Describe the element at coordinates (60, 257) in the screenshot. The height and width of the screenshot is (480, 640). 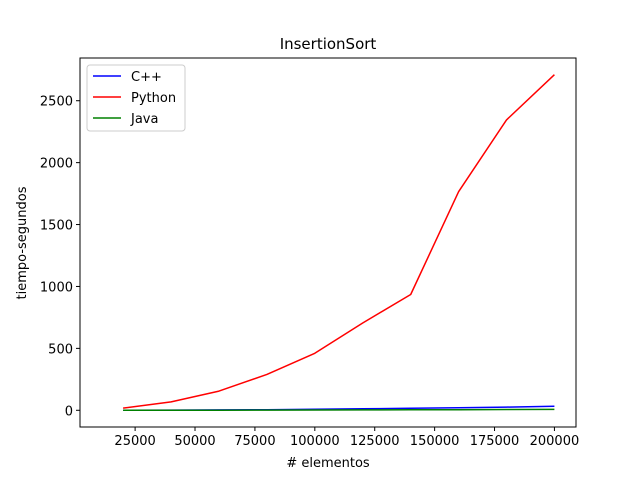
I see `y-axis-ticks: 0 500 1000 1500 2000 2500` at that location.